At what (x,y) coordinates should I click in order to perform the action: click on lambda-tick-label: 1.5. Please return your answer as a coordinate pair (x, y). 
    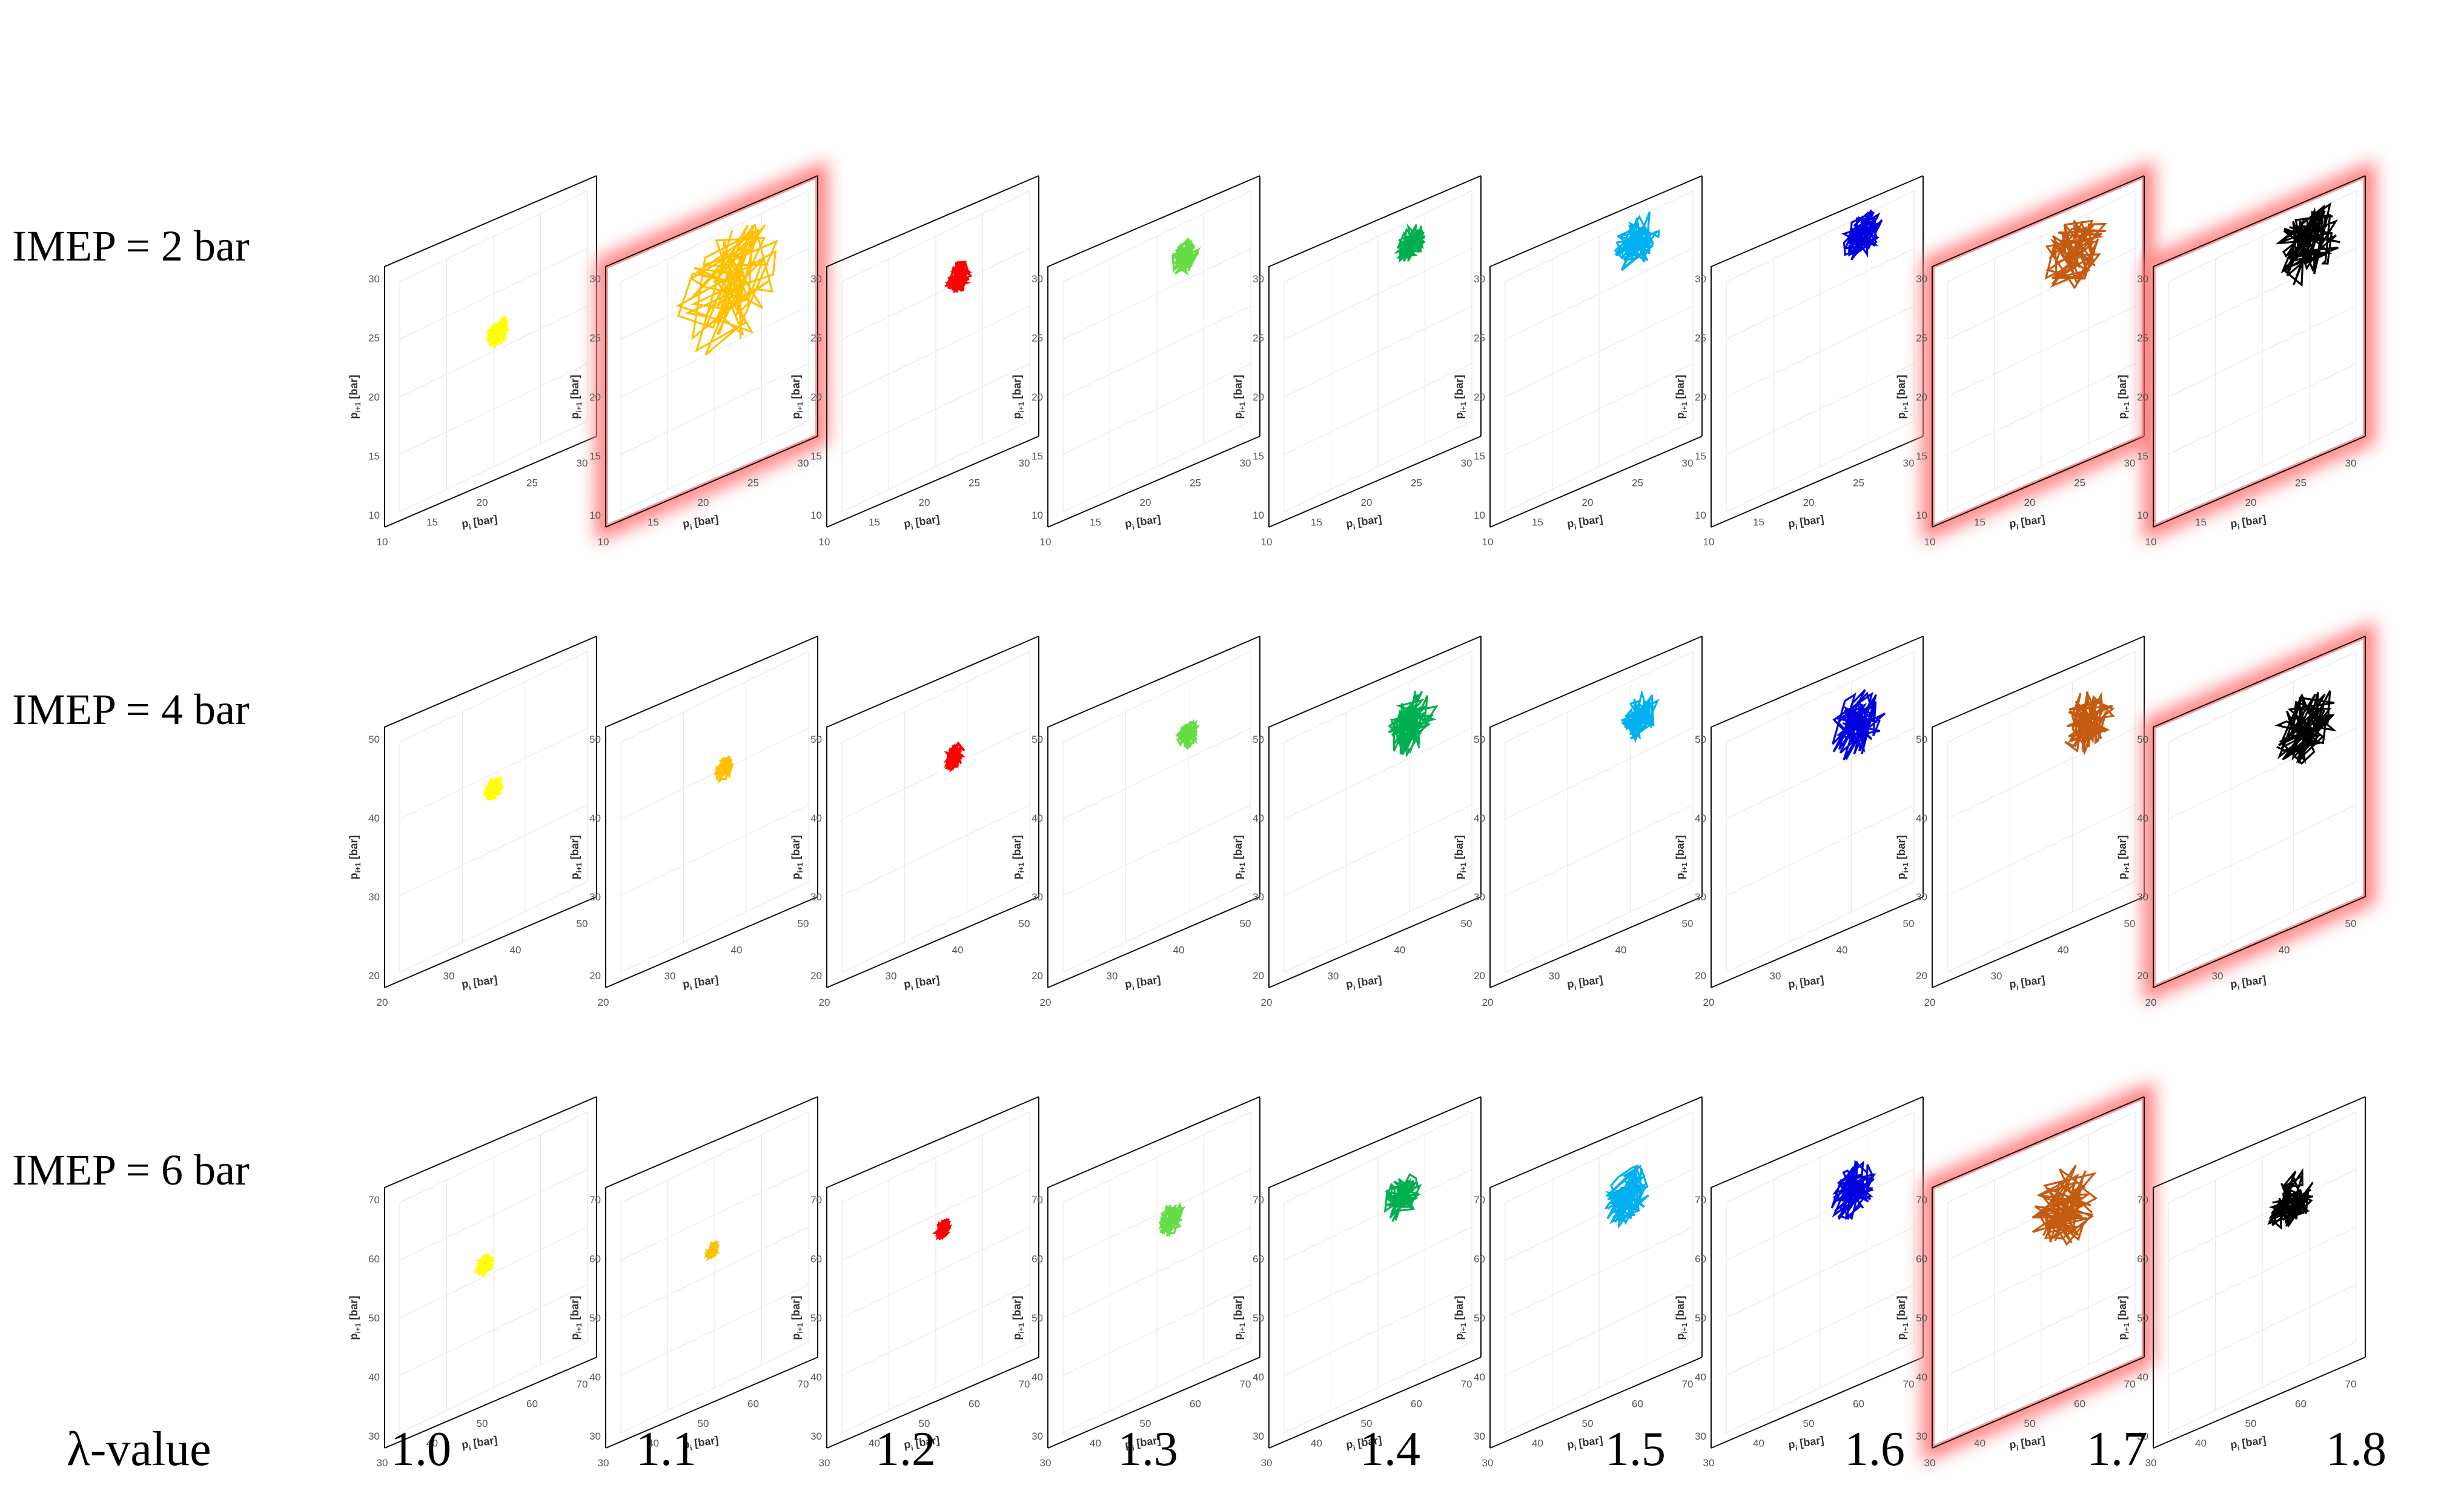
    Looking at the image, I should click on (1635, 1450).